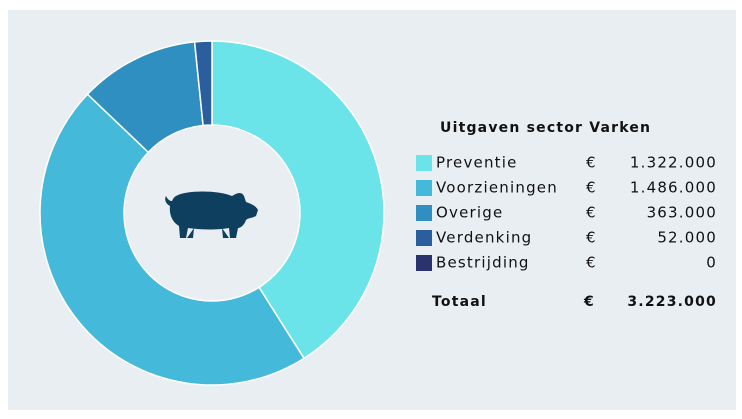 This screenshot has height=419, width=742. I want to click on pig-icon, so click(211, 214).